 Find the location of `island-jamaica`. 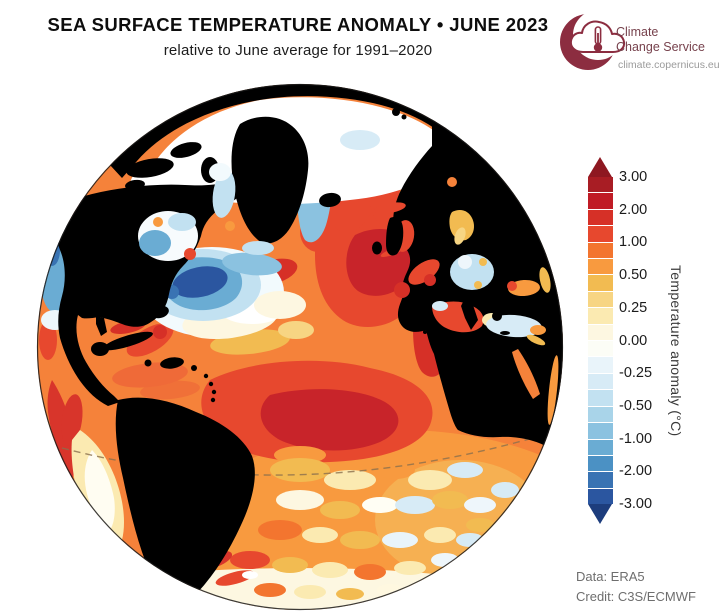

island-jamaica is located at coordinates (148, 363).